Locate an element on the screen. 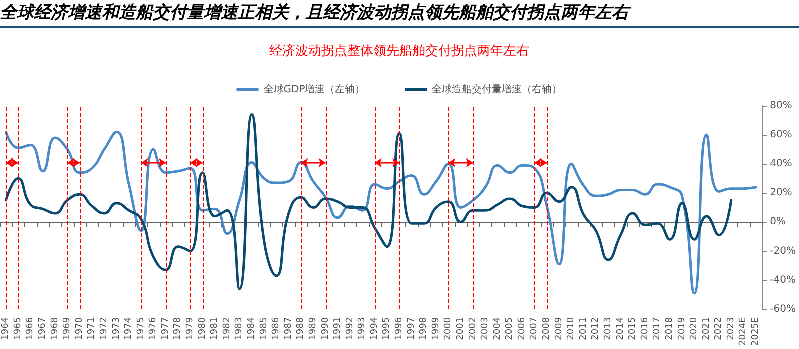  y-tick-label: -20% is located at coordinates (783, 251).